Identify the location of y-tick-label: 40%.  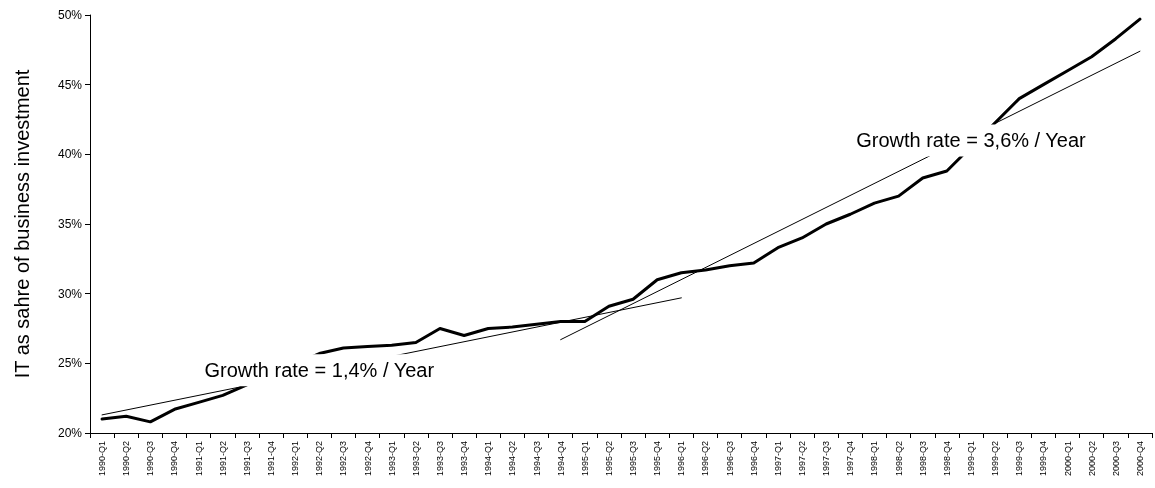
(70, 154).